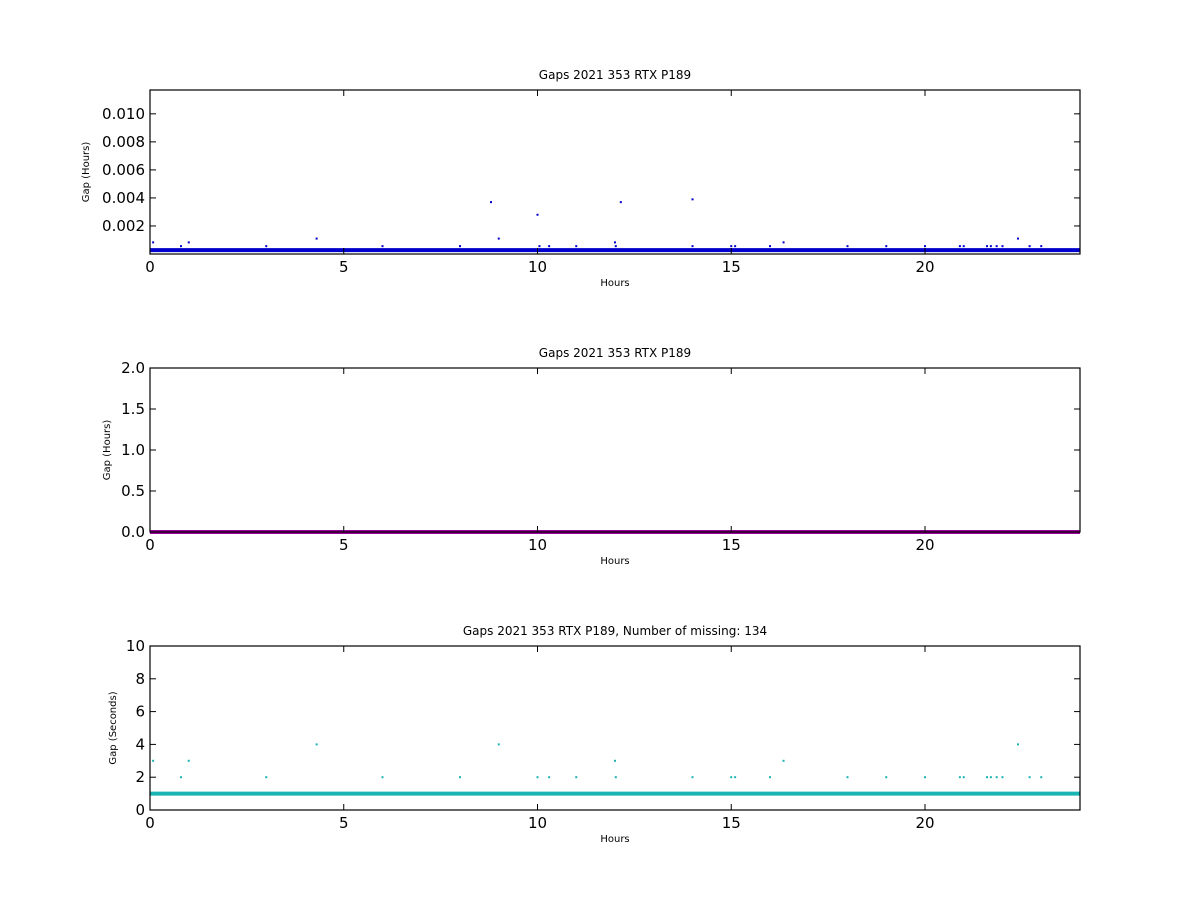 This screenshot has width=1200, height=900. I want to click on panel-1-xtick-label-2: 10, so click(537, 267).